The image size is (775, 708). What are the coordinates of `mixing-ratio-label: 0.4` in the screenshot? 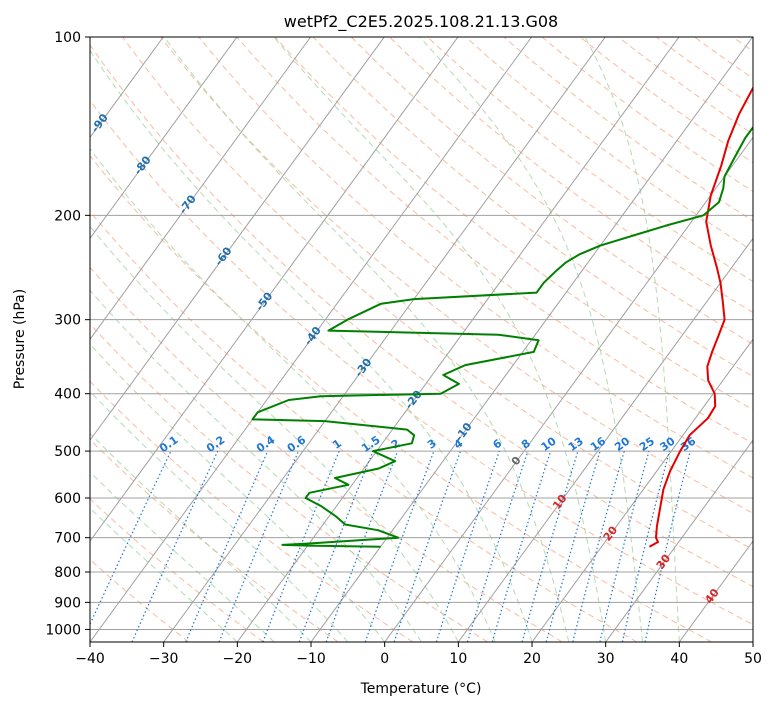 It's located at (266, 444).